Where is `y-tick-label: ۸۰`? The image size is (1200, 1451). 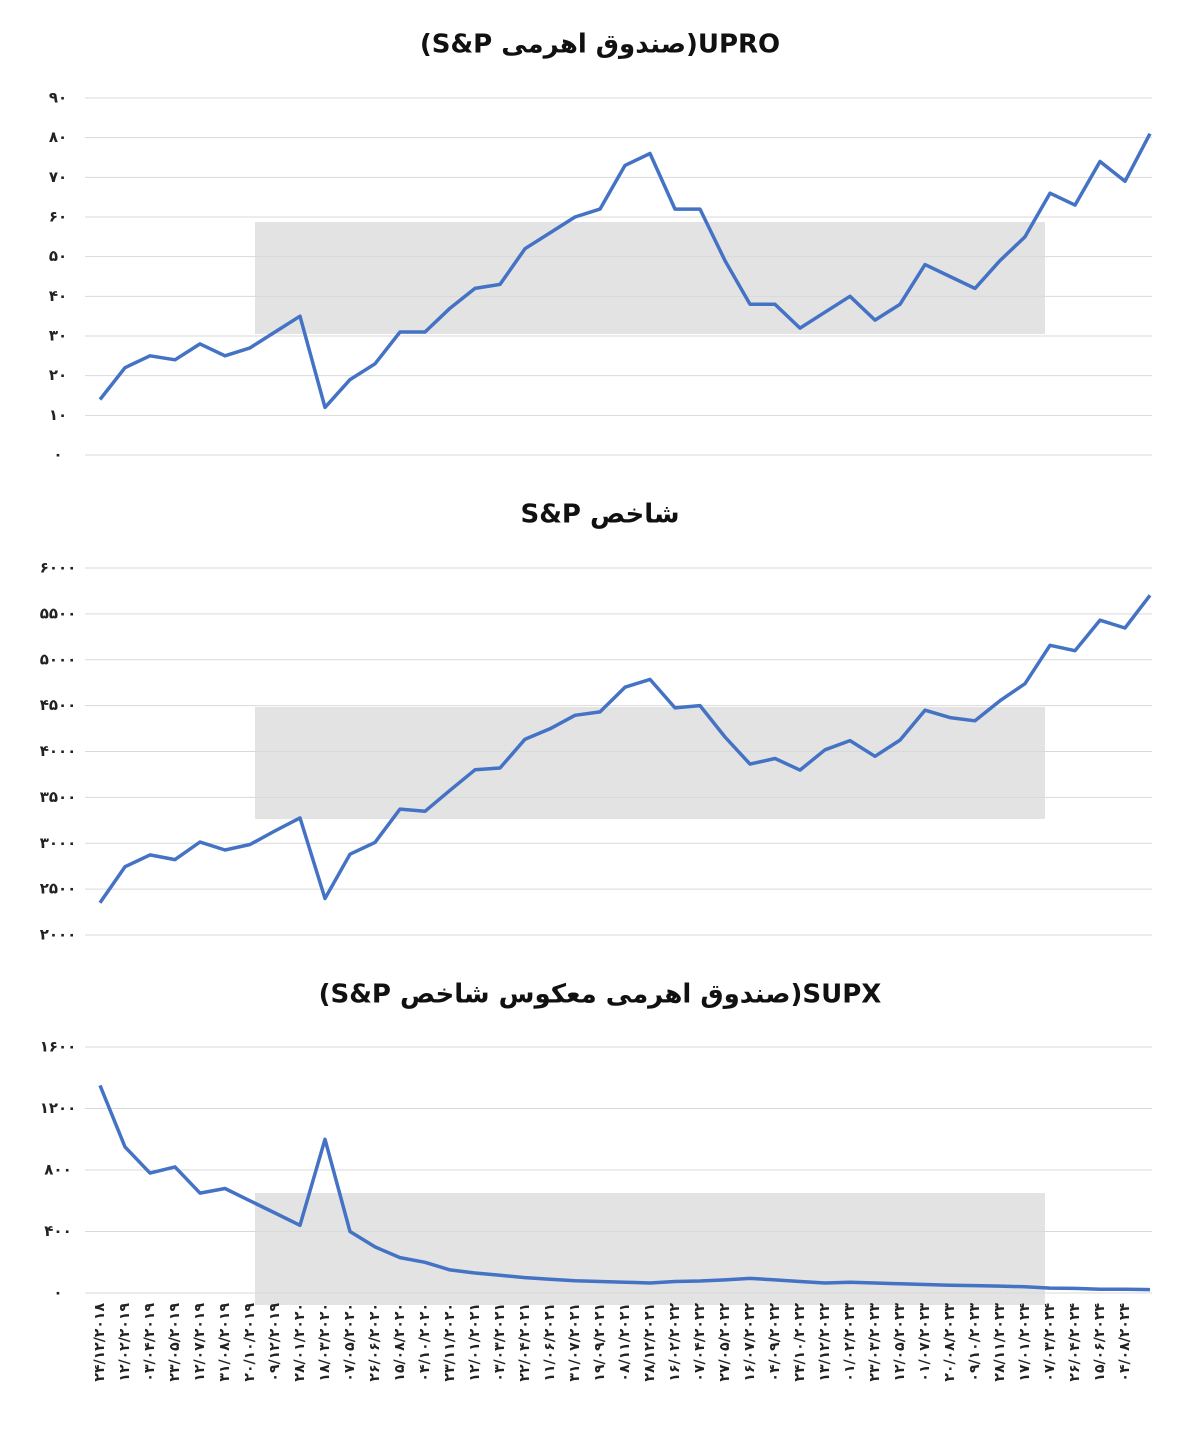
y-tick-label: ۸۰ is located at coordinates (58, 137).